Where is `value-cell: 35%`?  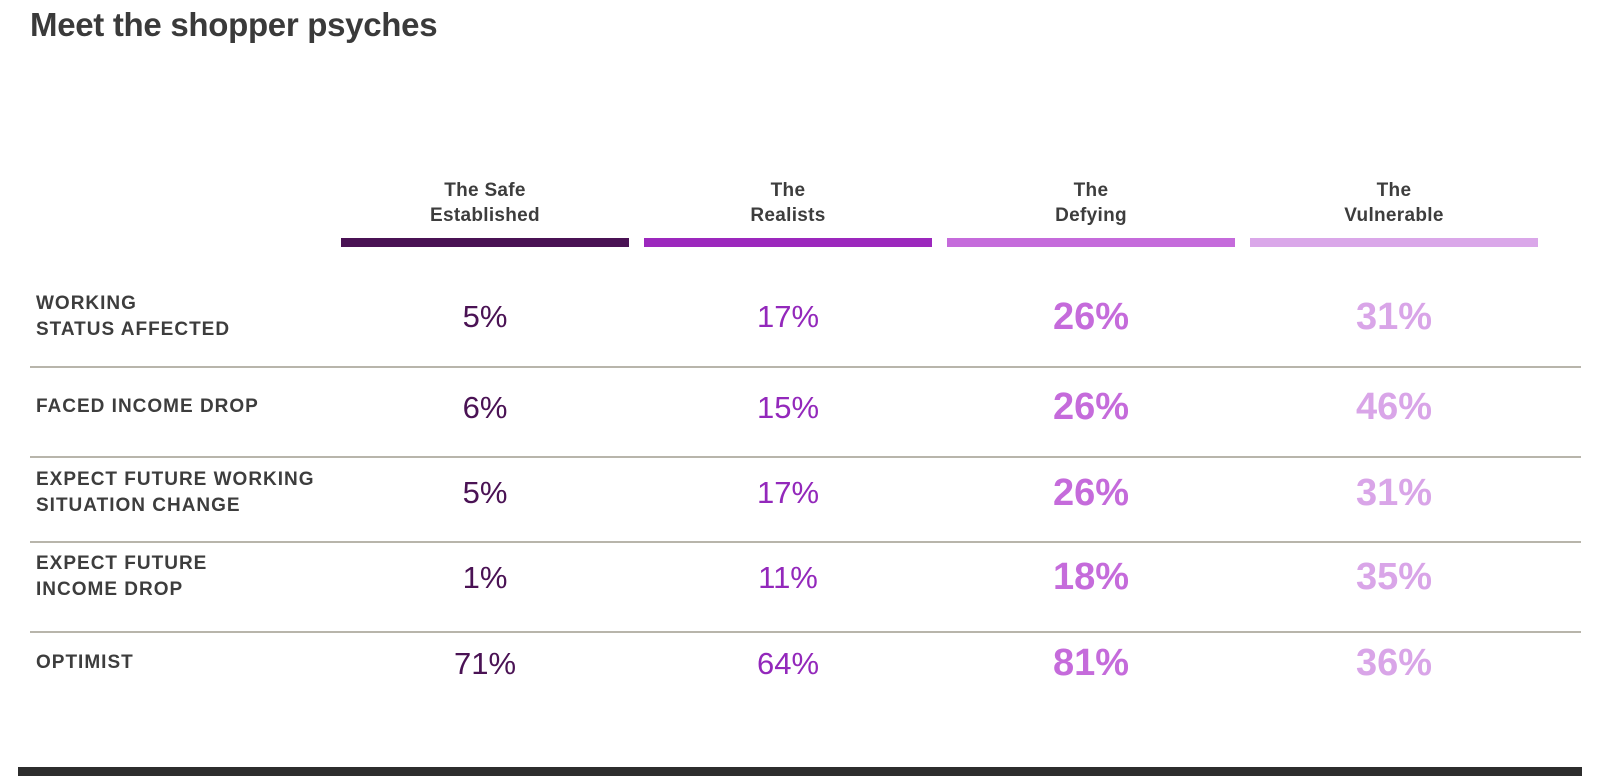
value-cell: 35% is located at coordinates (1394, 577).